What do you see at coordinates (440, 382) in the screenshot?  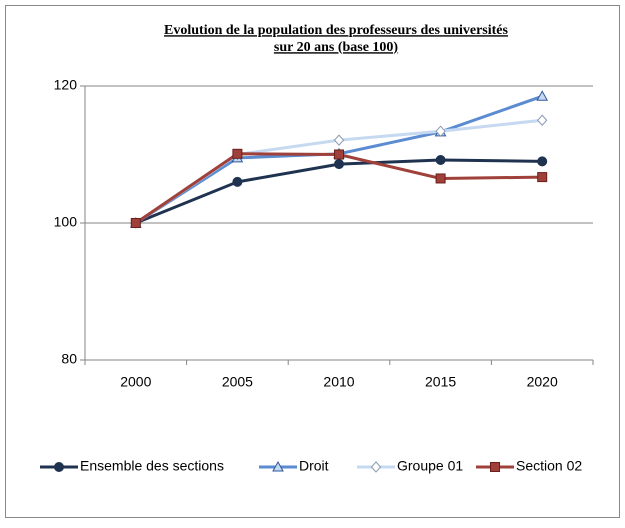 I see `x-tick-label: 2015` at bounding box center [440, 382].